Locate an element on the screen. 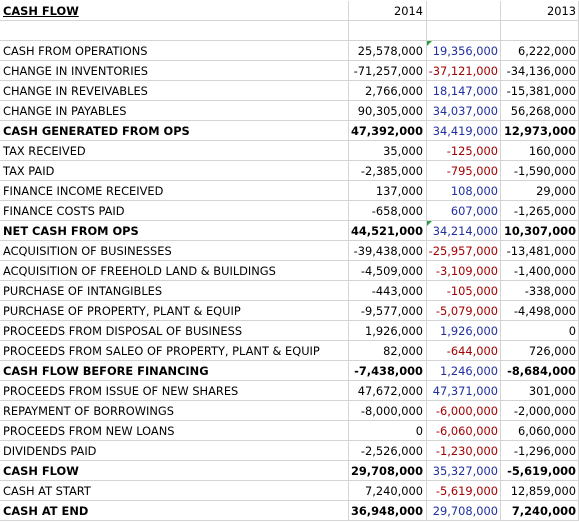 The height and width of the screenshot is (522, 579). row-label: ACQUISITION OF BUSINESSES is located at coordinates (174, 251).